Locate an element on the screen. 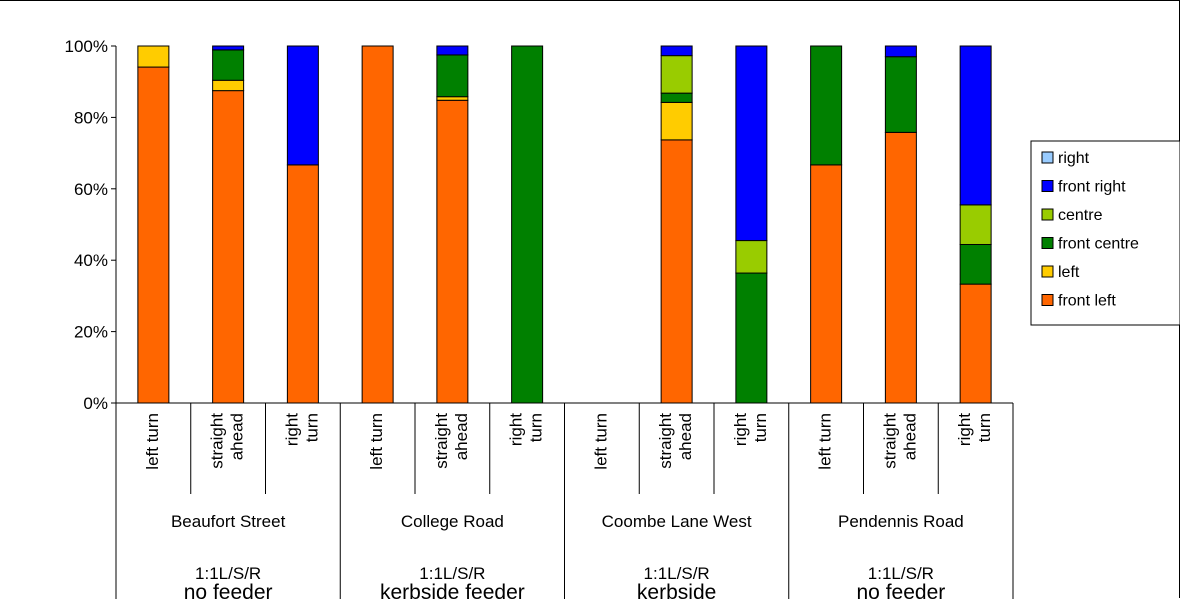  y-tick-label: 100% is located at coordinates (86, 46).